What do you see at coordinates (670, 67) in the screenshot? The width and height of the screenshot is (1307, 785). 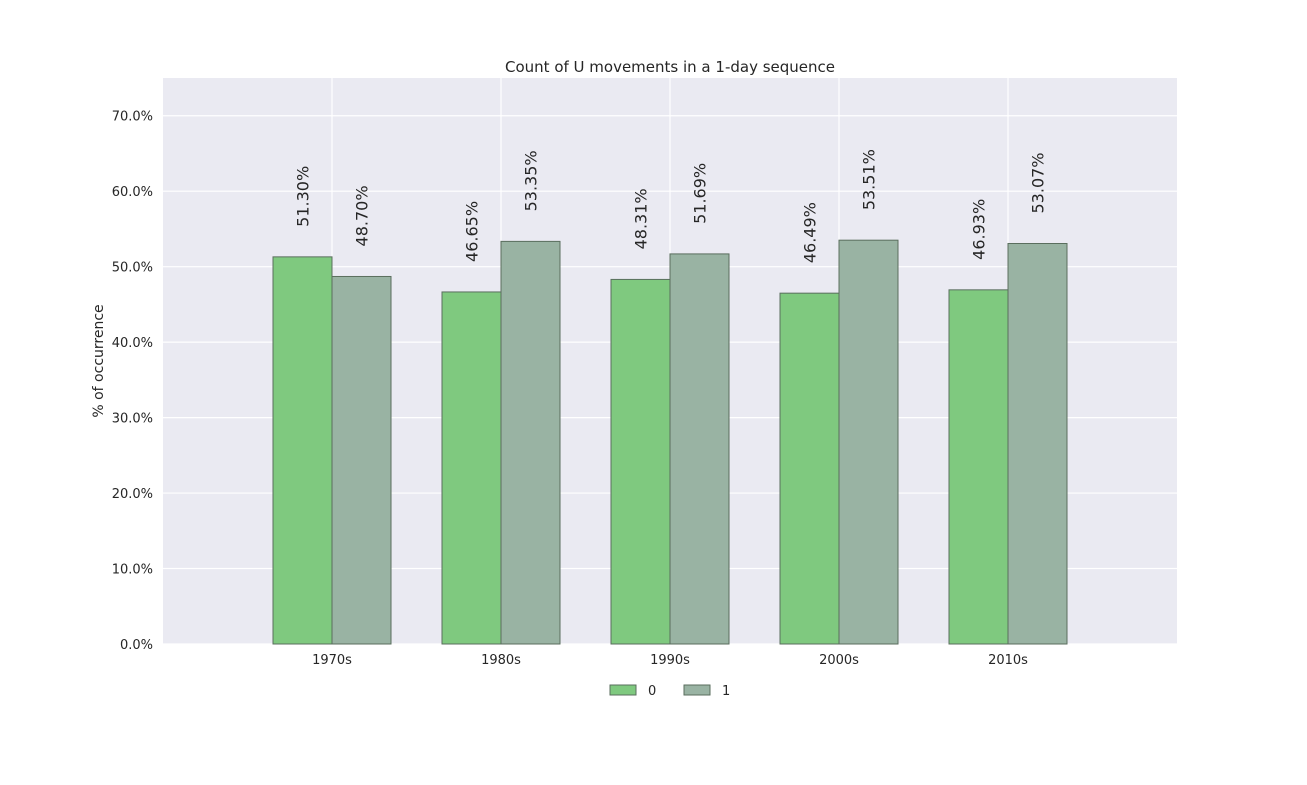 I see `chart-title: Count of U movements in a 1-day sequence` at bounding box center [670, 67].